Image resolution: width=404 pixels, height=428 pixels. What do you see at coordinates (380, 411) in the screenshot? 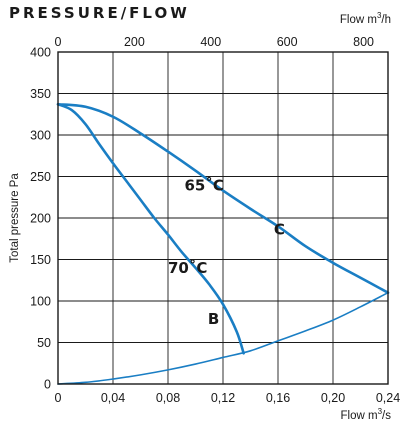
I see `x-axis-label-bottom-sup: 3` at bounding box center [380, 411].